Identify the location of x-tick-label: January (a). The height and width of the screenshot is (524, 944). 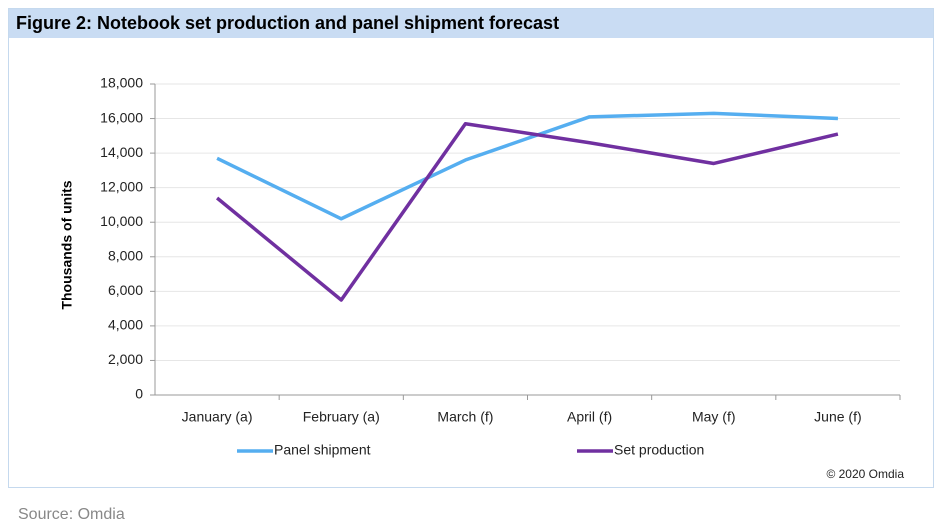
(217, 417).